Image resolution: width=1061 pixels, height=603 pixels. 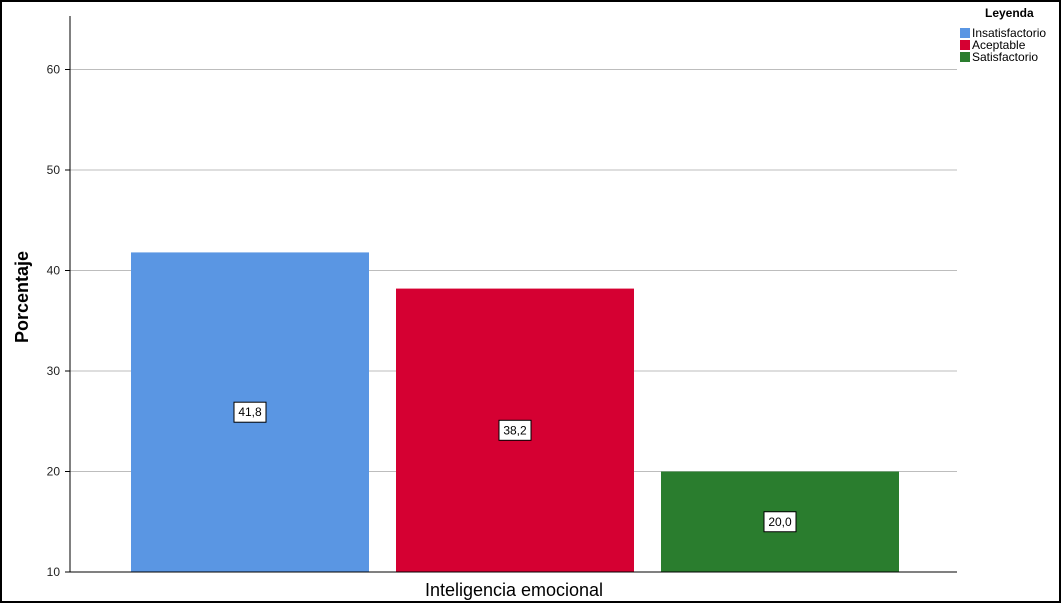 I want to click on data-label: 38,2, so click(x=515, y=430).